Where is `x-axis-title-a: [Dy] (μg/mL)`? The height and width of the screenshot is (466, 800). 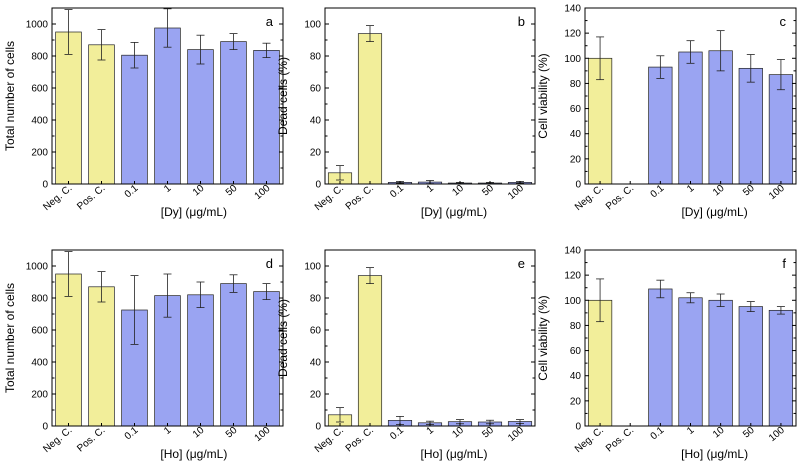
x-axis-title-a: [Dy] (μg/mL) is located at coordinates (194, 212).